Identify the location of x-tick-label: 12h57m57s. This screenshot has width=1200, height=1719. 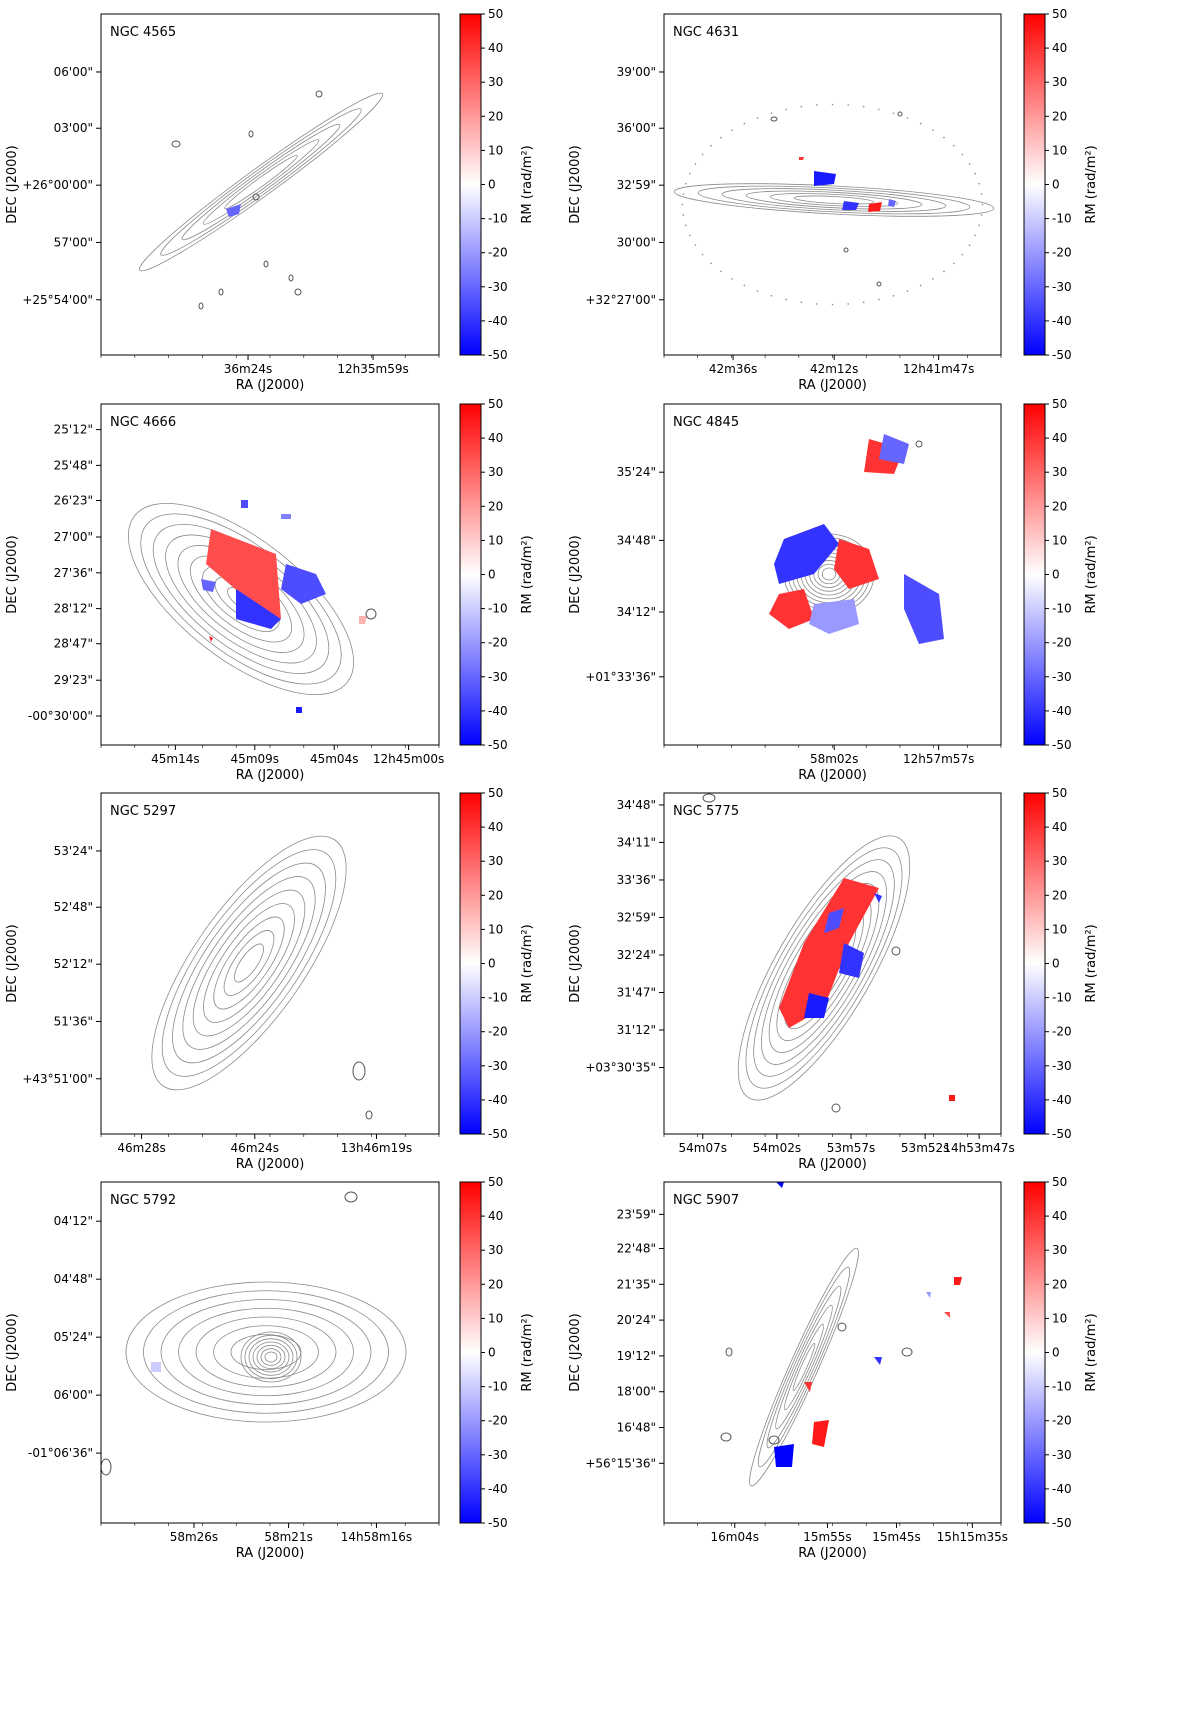
(938, 759).